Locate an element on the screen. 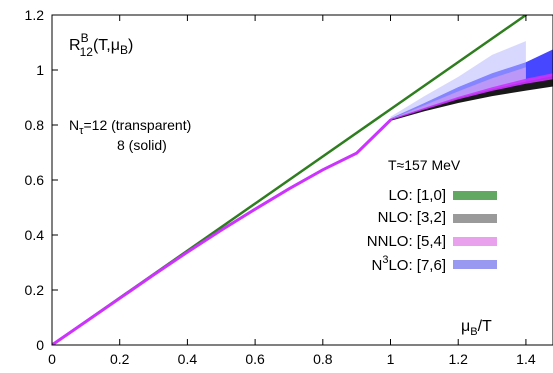 This screenshot has height=373, width=553. legend-label-n3lo: N3LO: [7,6] is located at coordinates (408, 264).